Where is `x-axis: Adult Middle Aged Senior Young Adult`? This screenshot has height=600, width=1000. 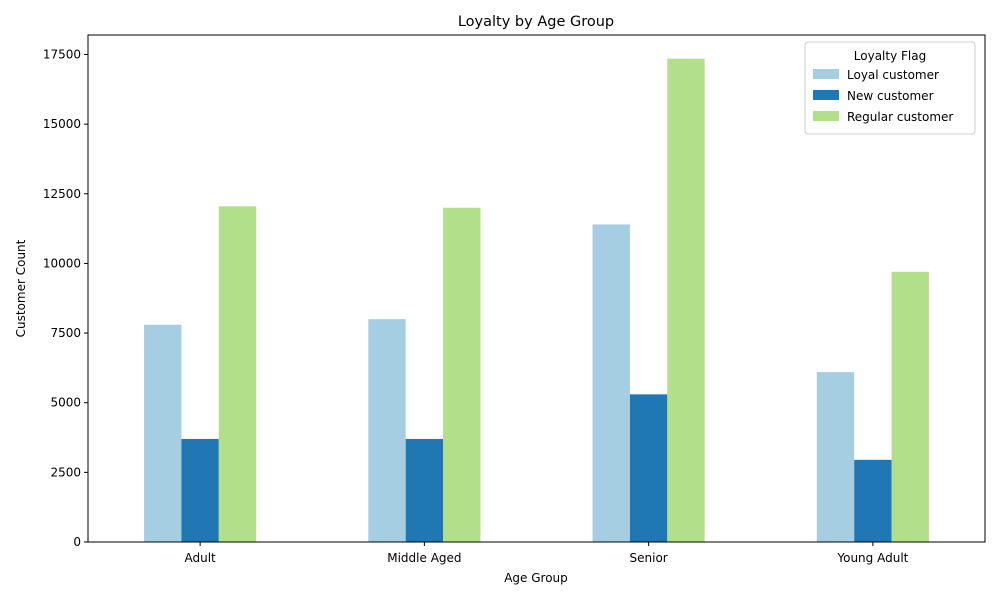
x-axis: Adult Middle Aged Senior Young Adult is located at coordinates (546, 553).